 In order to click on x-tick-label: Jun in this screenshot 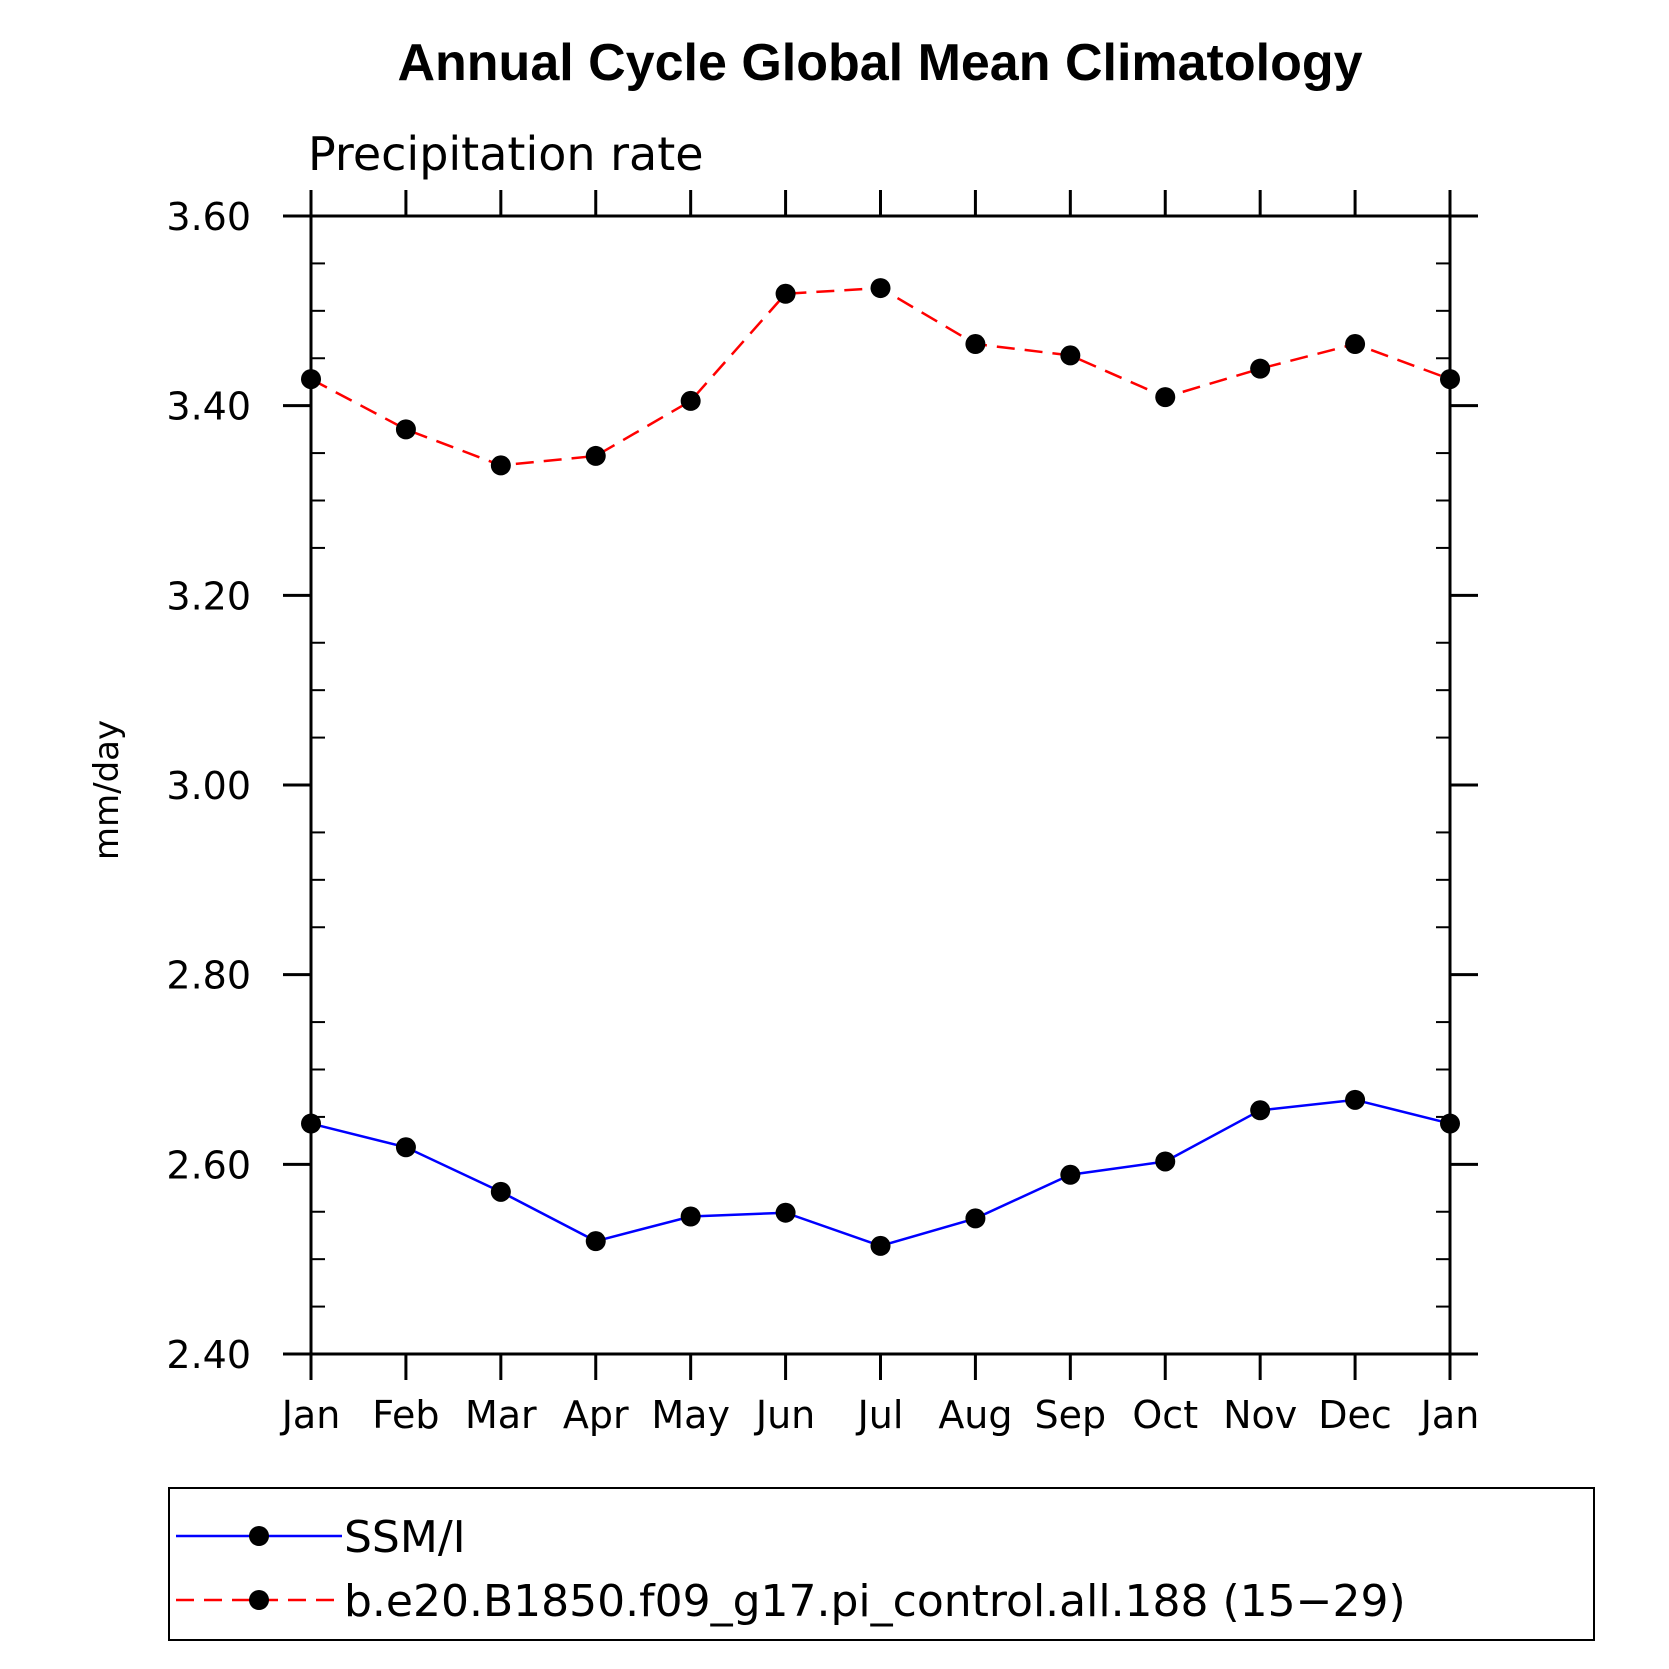, I will do `click(784, 1415)`.